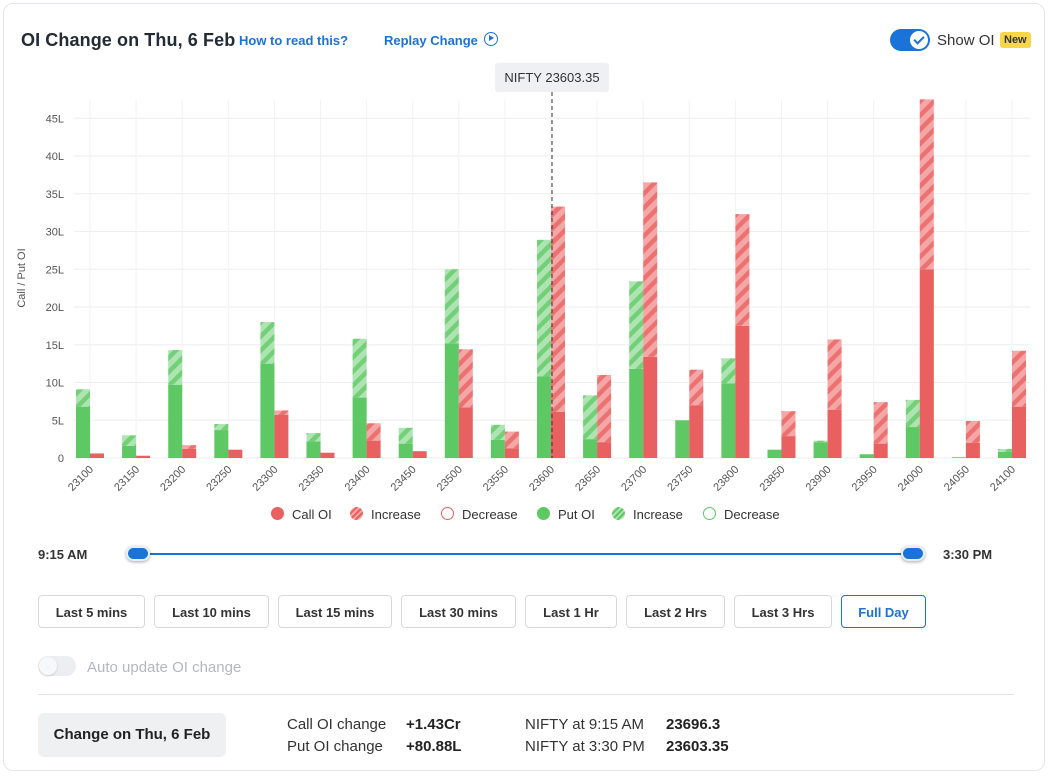 The image size is (1050, 776). What do you see at coordinates (55, 233) in the screenshot?
I see `y-tick-label: 30L` at bounding box center [55, 233].